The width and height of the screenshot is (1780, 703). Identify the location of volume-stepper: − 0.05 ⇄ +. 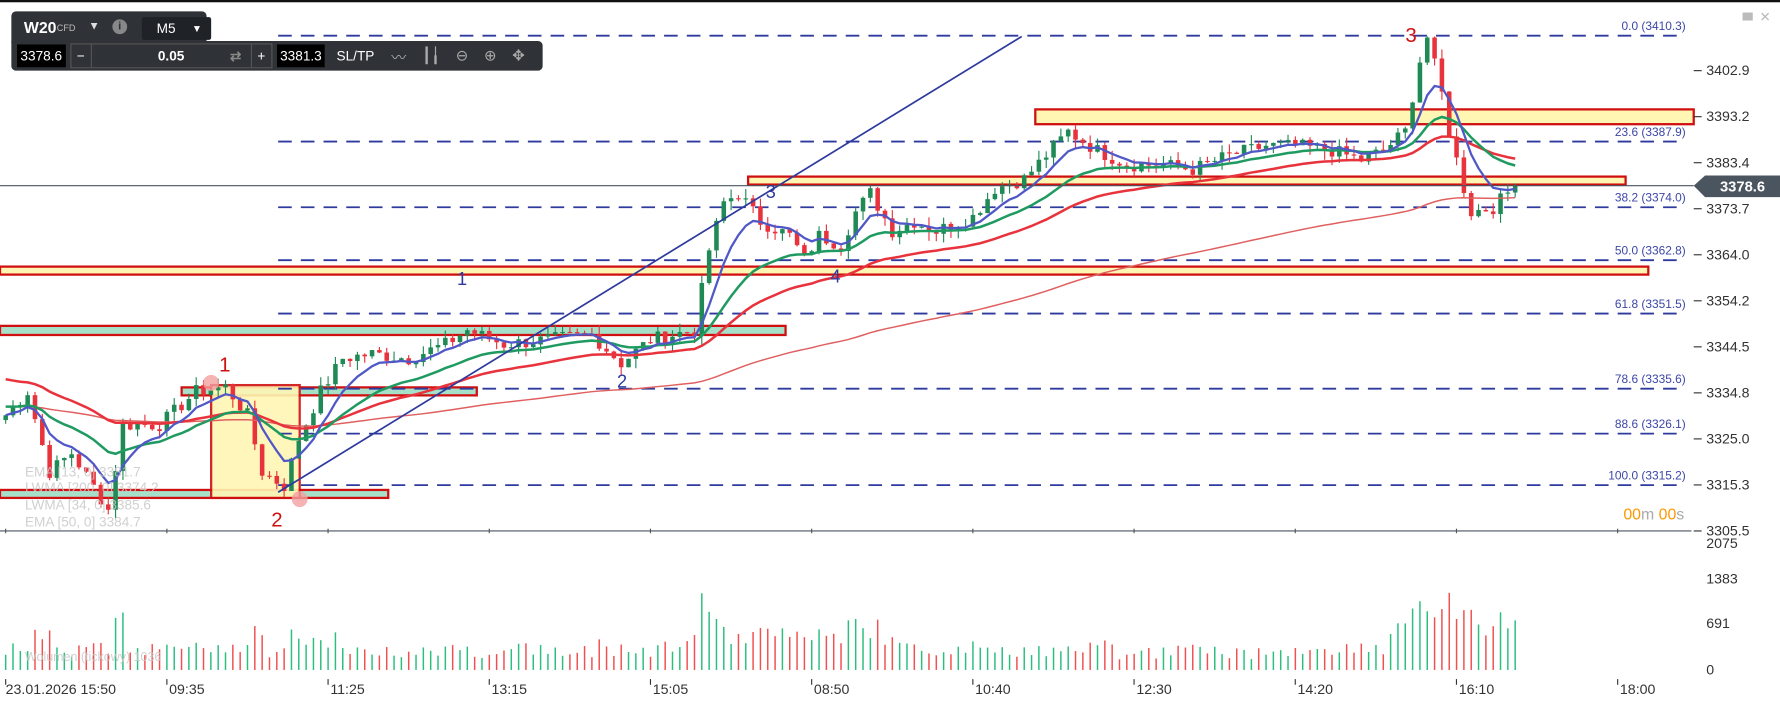
(171, 56).